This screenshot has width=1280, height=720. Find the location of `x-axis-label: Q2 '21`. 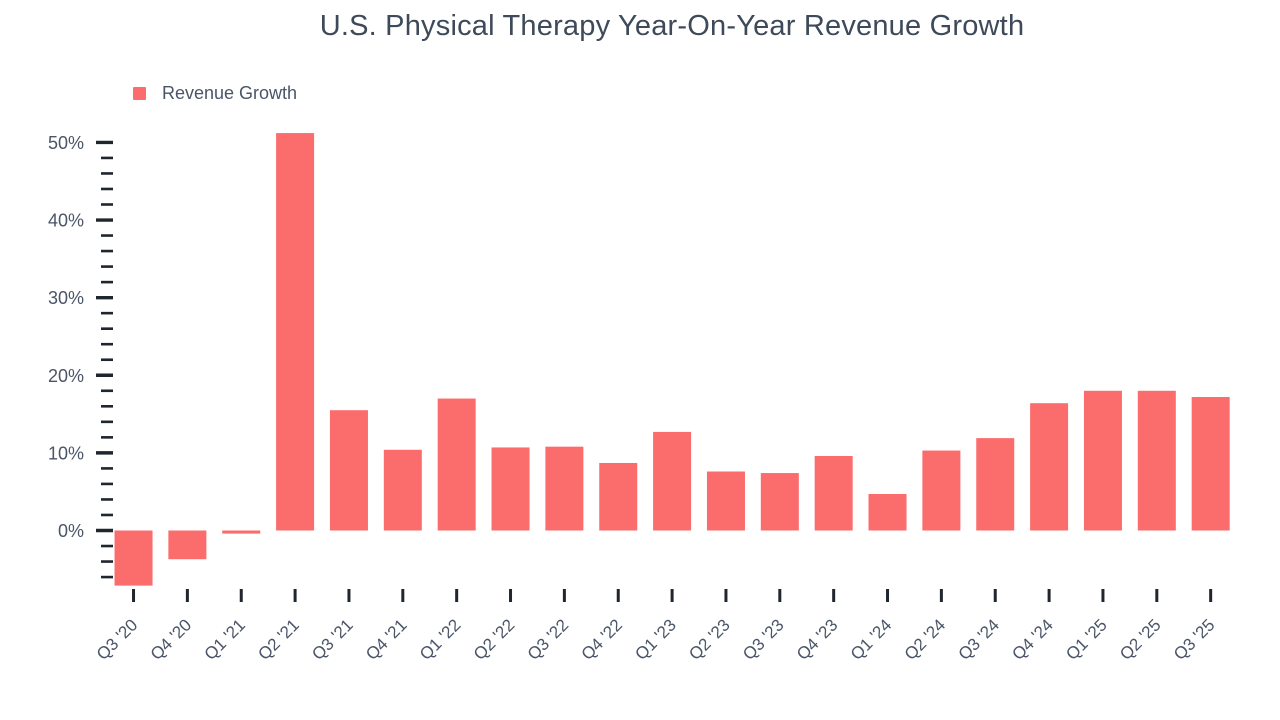

x-axis-label: Q2 '21 is located at coordinates (278, 639).